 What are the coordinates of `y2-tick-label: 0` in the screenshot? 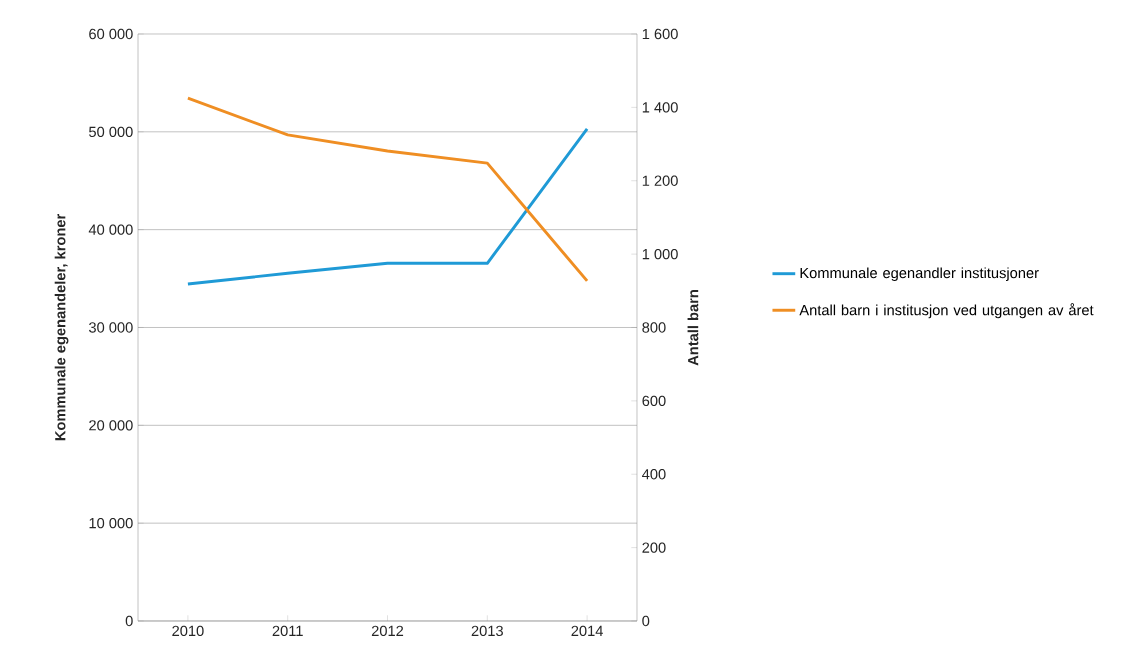 It's located at (646, 621).